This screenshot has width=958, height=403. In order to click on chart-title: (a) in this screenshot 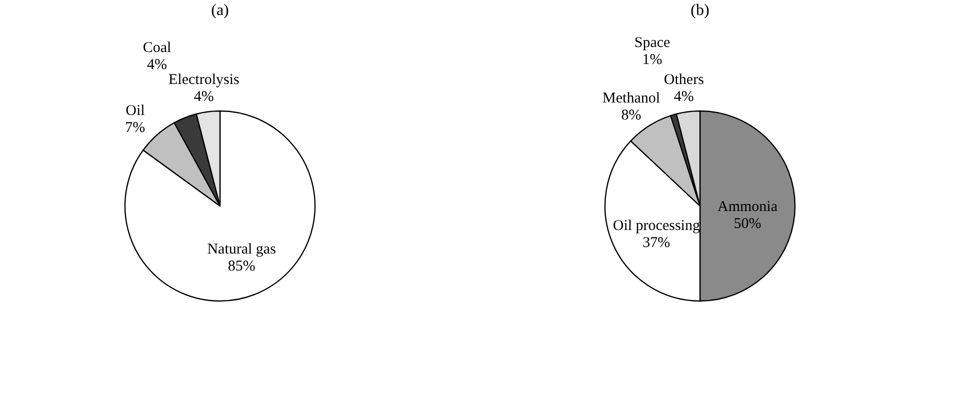, I will do `click(220, 10)`.